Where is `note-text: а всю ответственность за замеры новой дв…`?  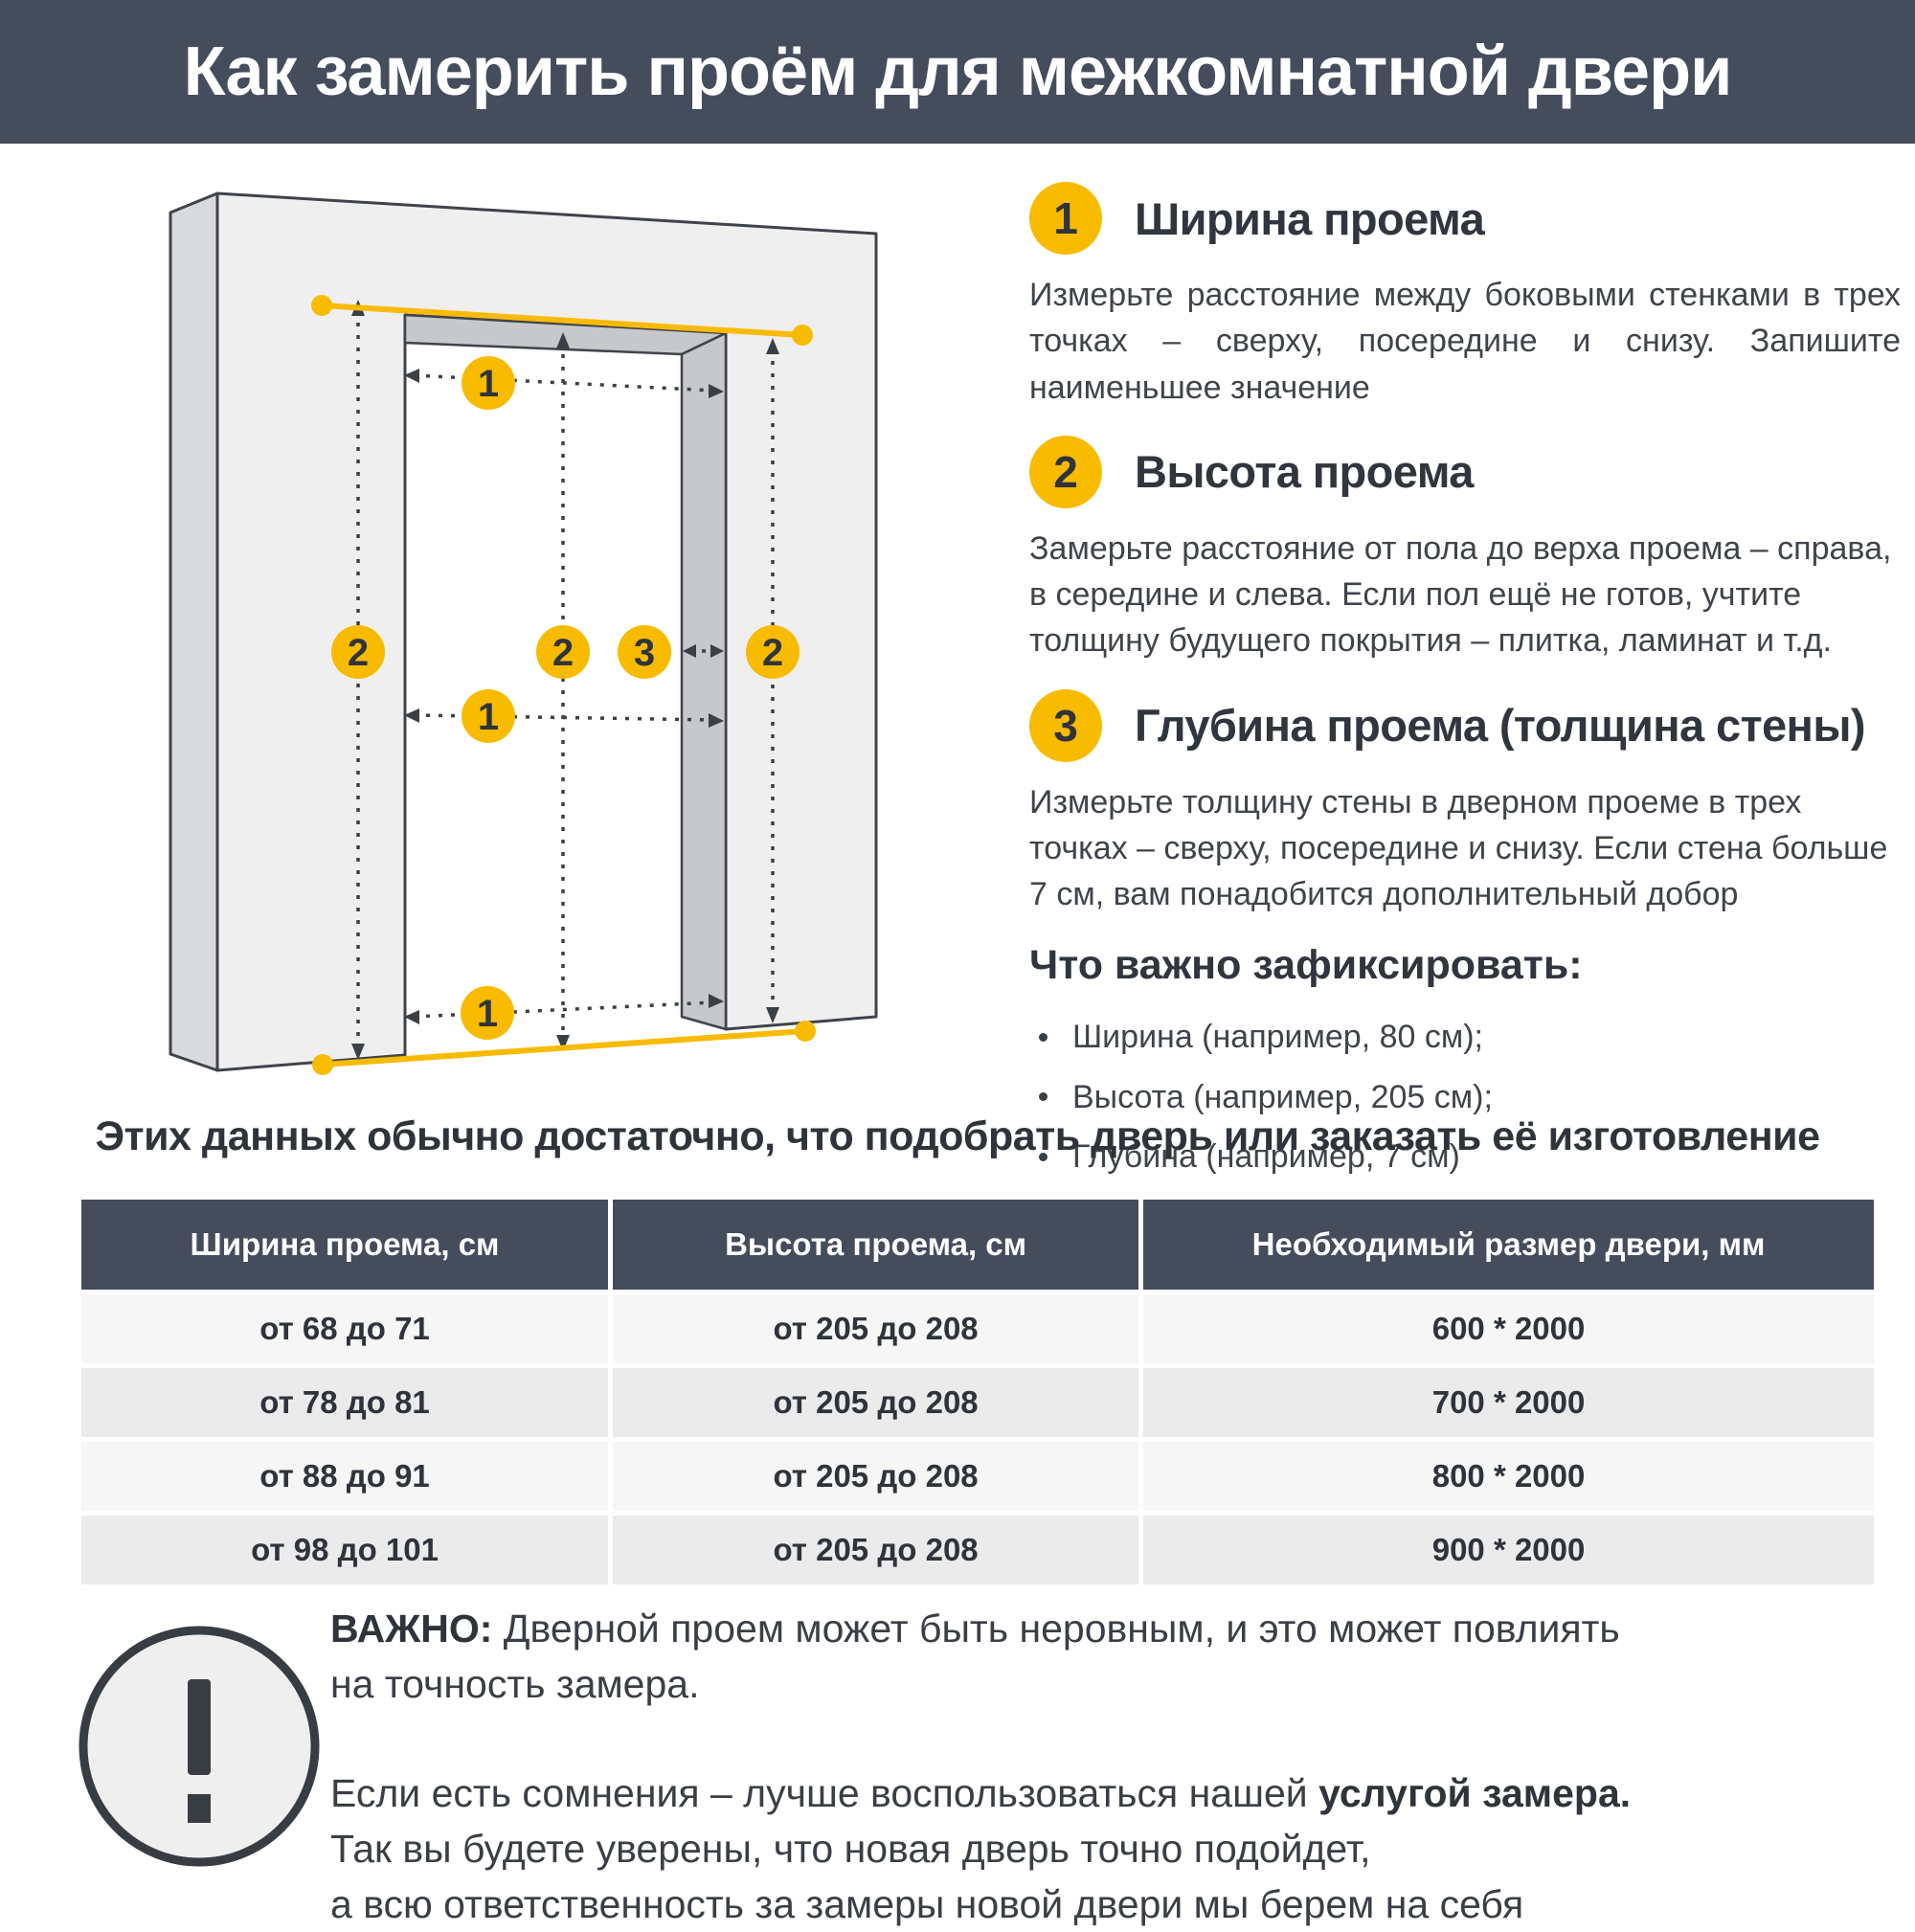 note-text: а всю ответственность за замеры новой дв… is located at coordinates (927, 1904).